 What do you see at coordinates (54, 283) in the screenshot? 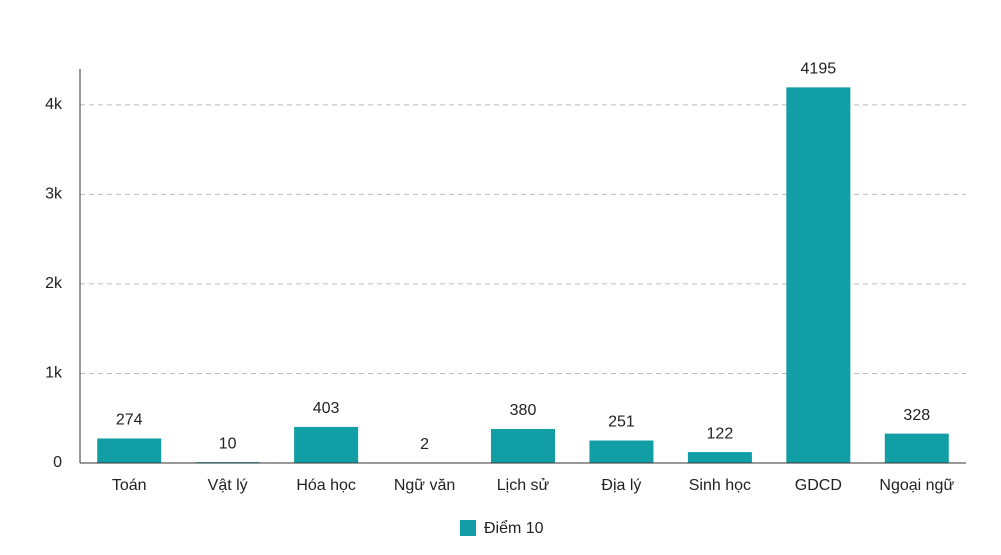
I see `y-tick-label: 2k` at bounding box center [54, 283].